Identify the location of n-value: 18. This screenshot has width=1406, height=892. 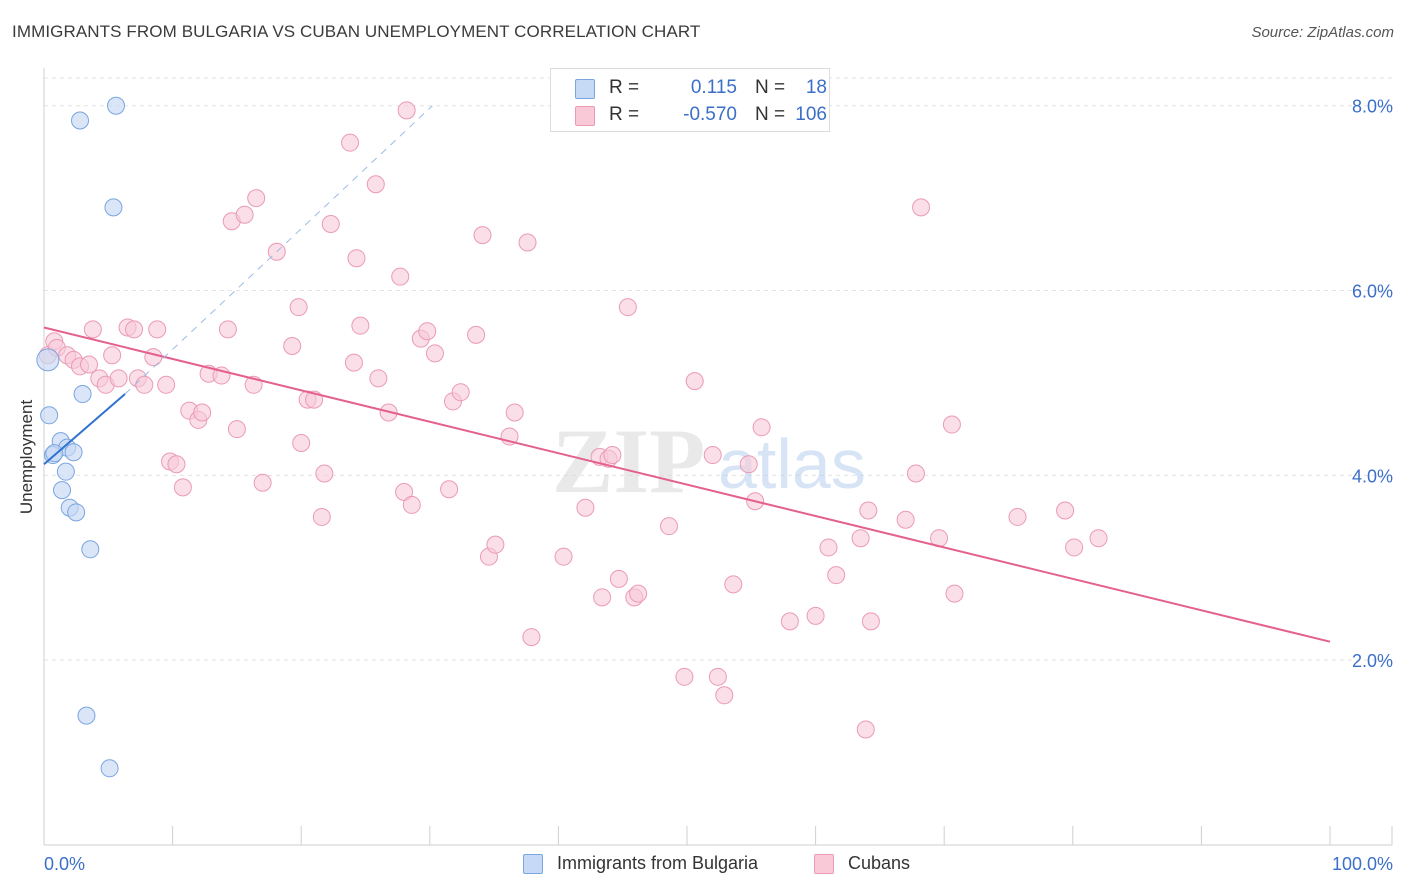
(816, 87).